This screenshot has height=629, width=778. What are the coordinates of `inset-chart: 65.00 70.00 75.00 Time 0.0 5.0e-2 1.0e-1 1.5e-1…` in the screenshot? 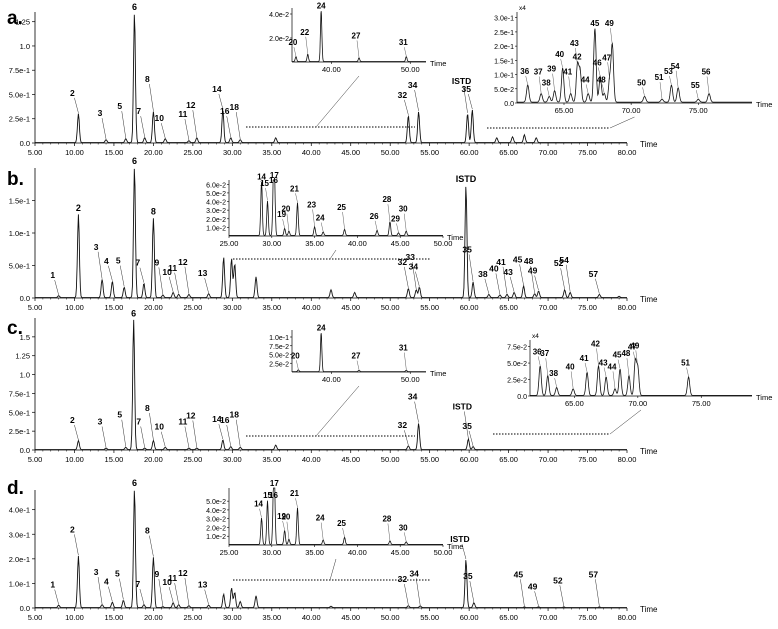 It's located at (629, 67).